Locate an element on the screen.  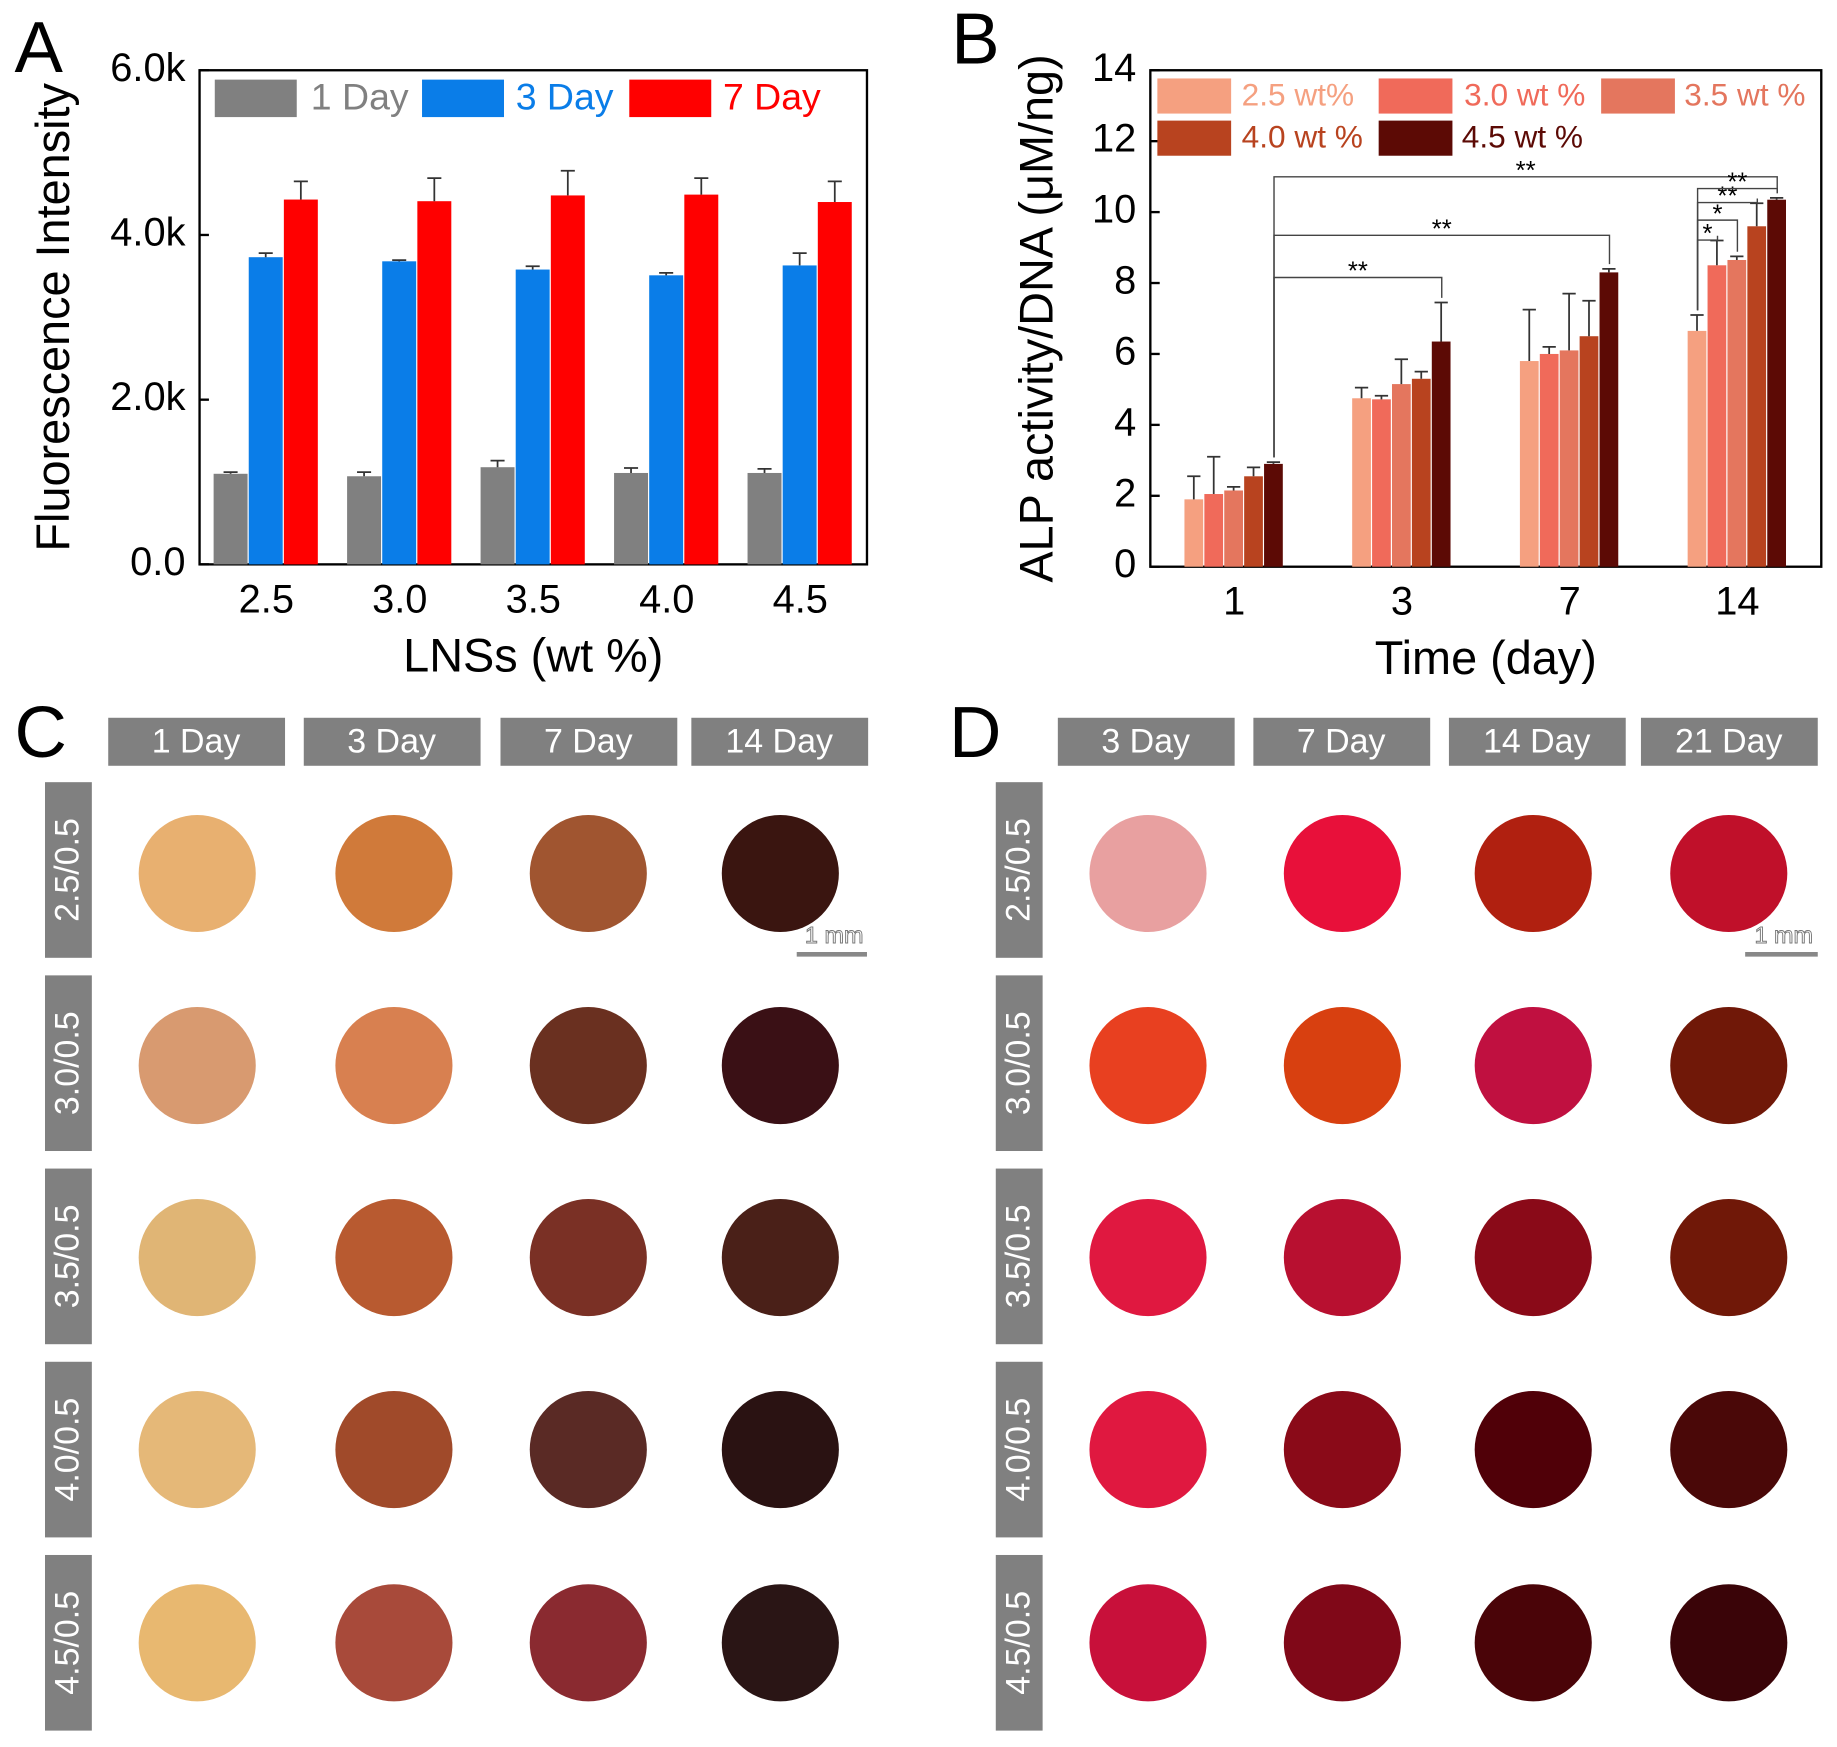
row-header: 3.5/0.5 is located at coordinates (68, 1256).